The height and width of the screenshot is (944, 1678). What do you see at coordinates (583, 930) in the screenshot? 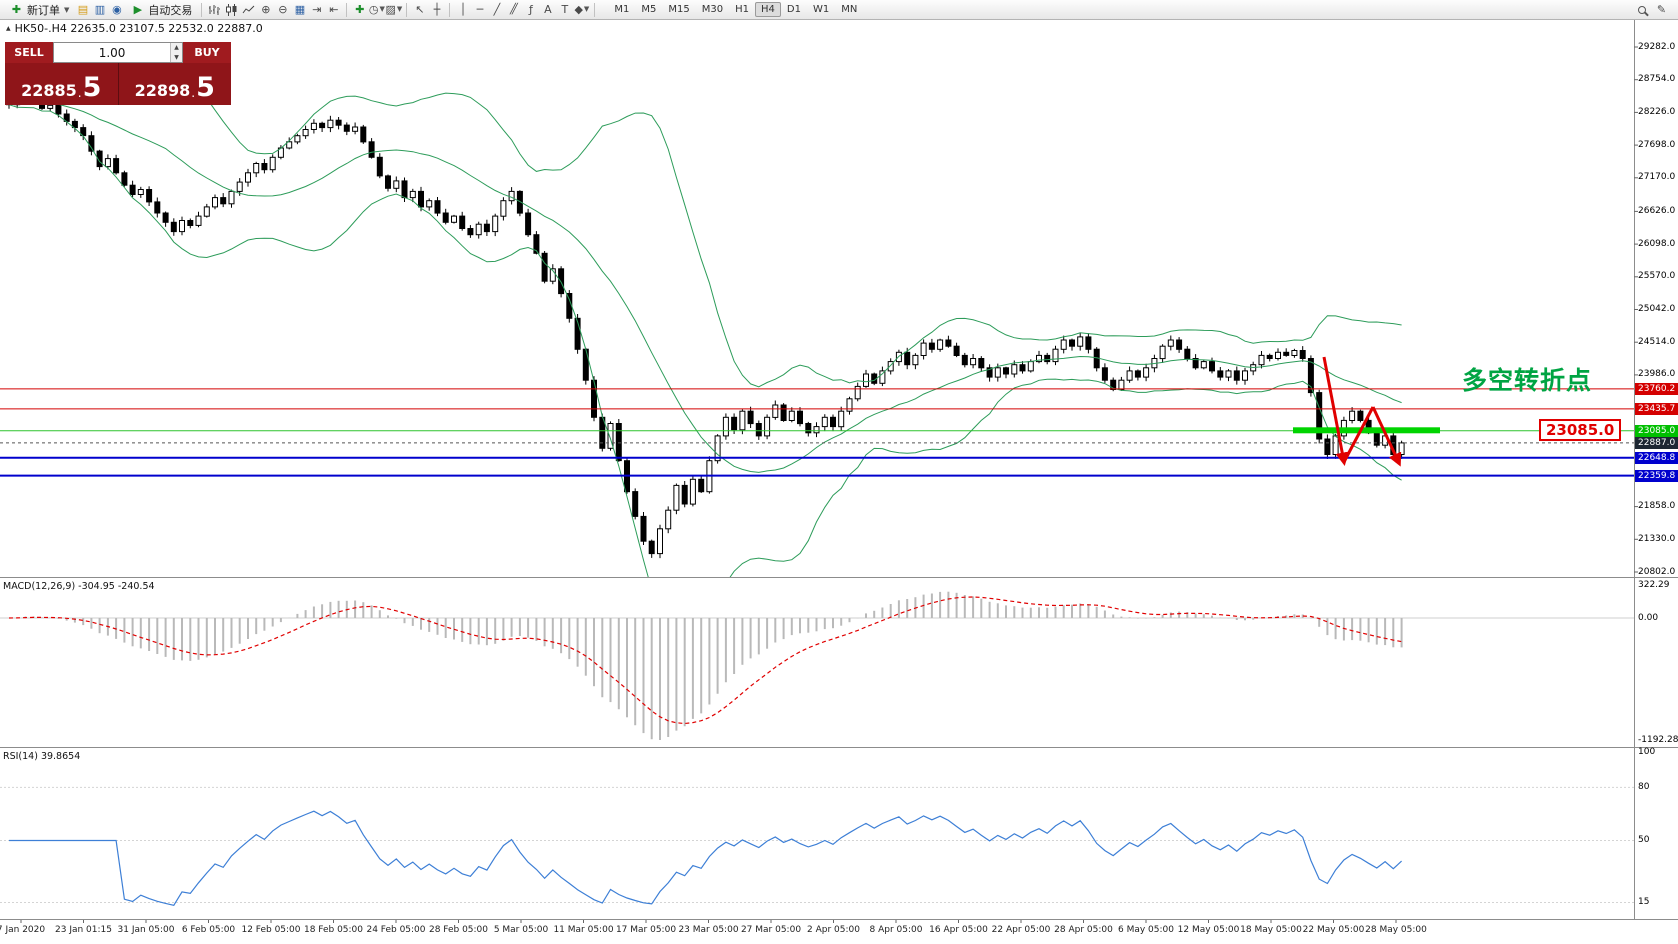
I see `x-axis-label: 11 Mar 05:00` at bounding box center [583, 930].